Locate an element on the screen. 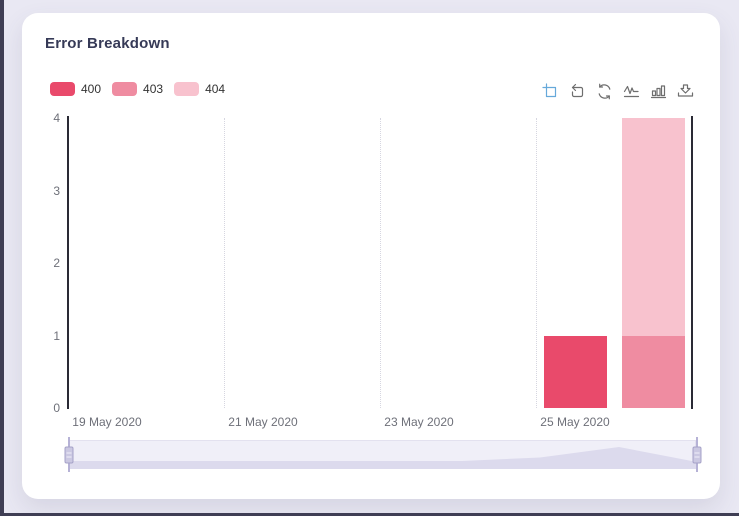  y-axis-line is located at coordinates (68, 262).